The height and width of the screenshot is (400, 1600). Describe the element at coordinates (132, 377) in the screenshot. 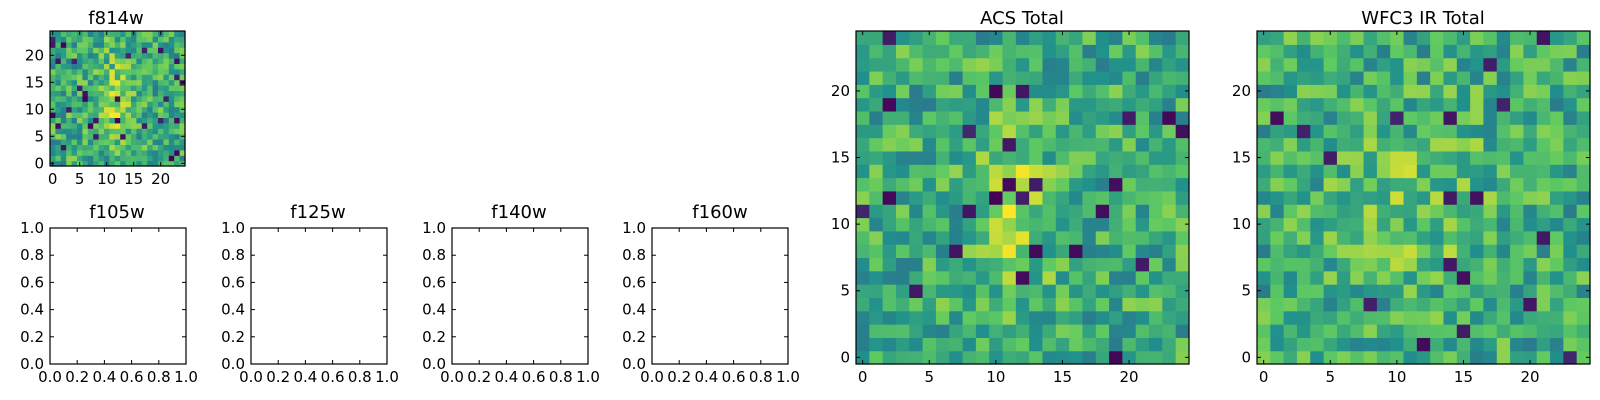

I see `x-tick-label-f105w: 0.6` at that location.